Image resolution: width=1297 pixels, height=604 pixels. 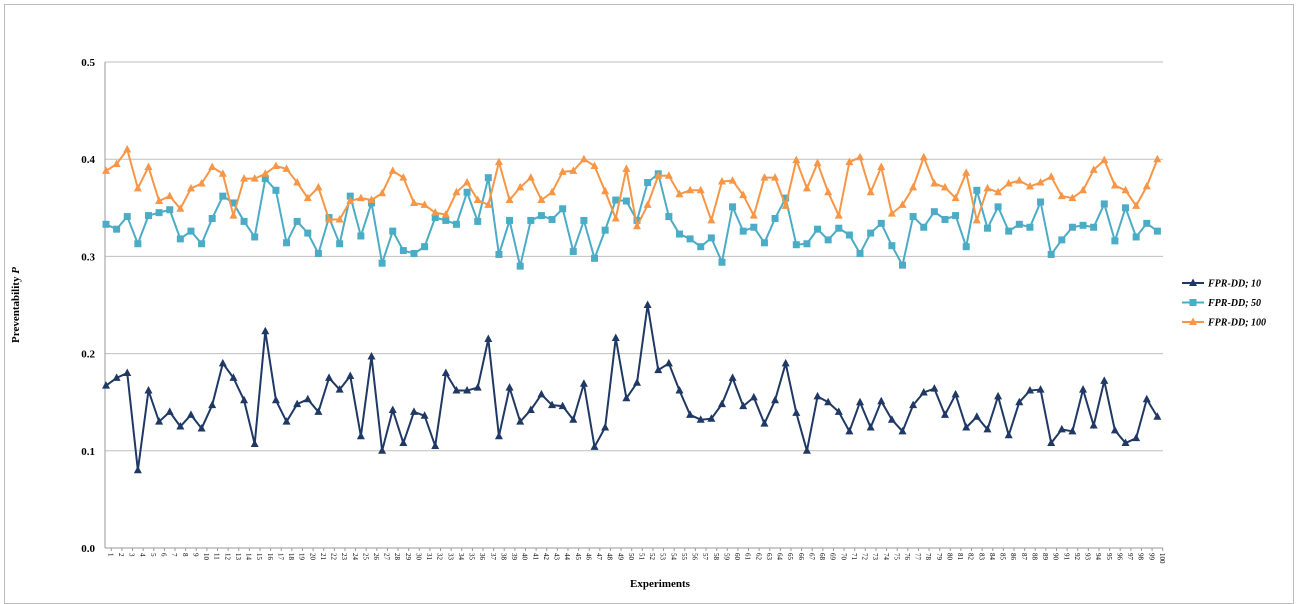 What do you see at coordinates (174, 555) in the screenshot?
I see `x-tick-label: 7` at bounding box center [174, 555].